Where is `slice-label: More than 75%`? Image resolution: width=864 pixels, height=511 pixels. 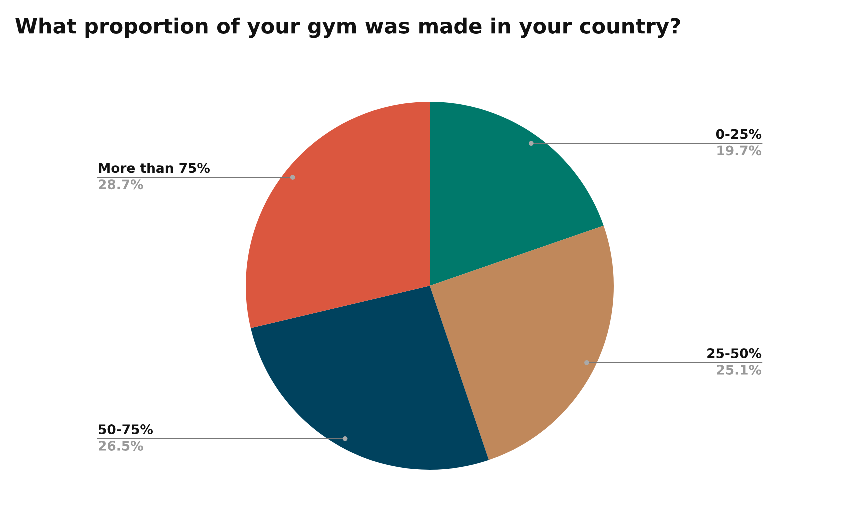 slice-label: More than 75% is located at coordinates (154, 168).